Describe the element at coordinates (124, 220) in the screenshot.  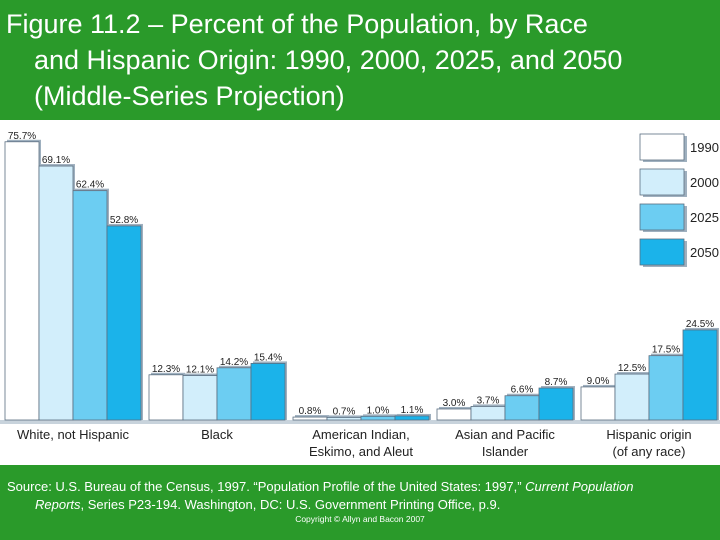
I see `value-label-2050-0: 52.8%` at that location.